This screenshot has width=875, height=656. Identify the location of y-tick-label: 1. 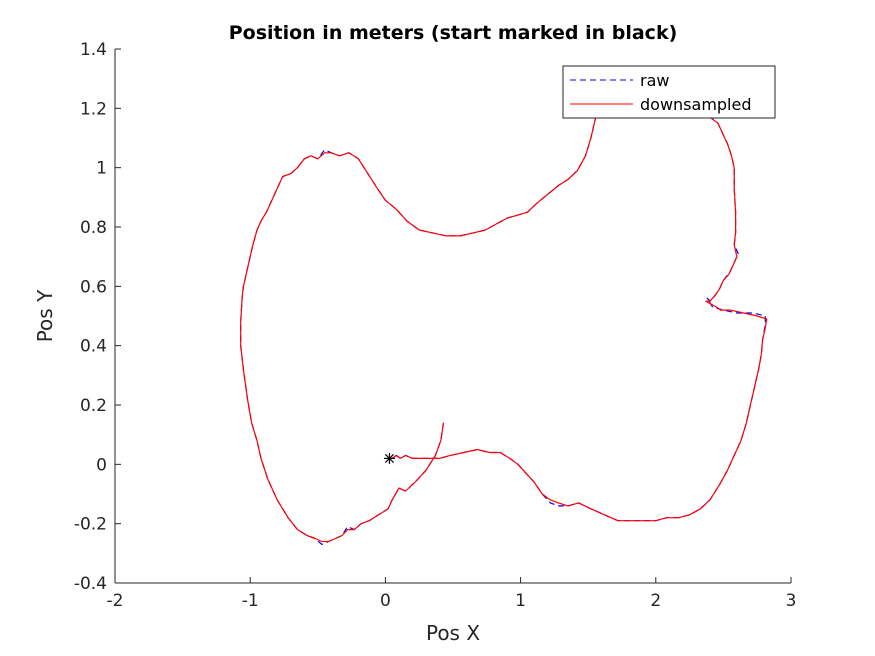
(101, 169).